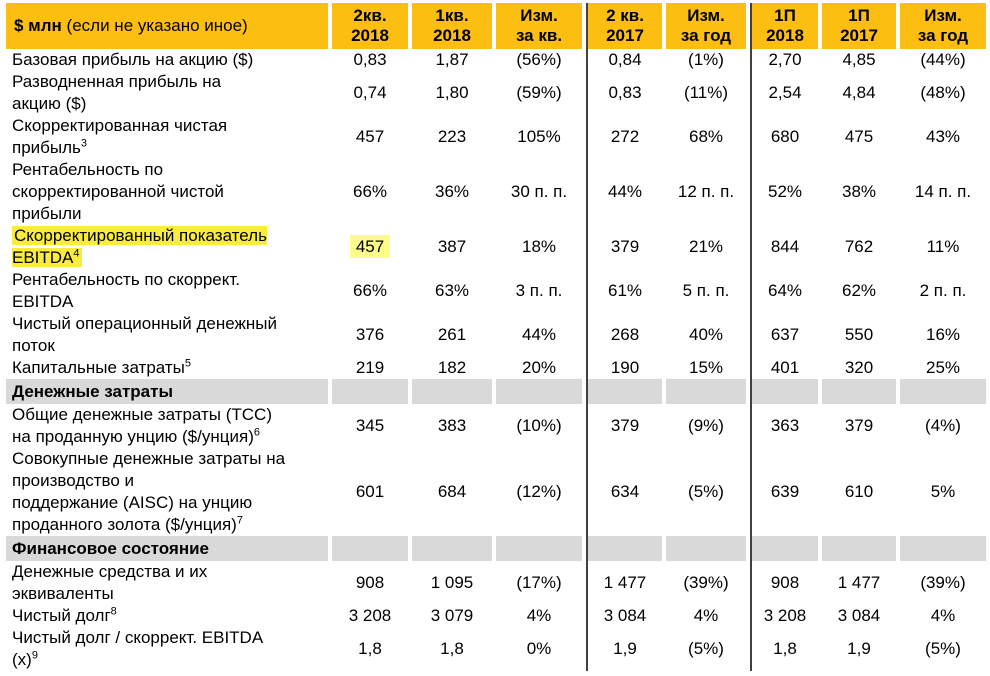 The width and height of the screenshot is (990, 676). I want to click on value-cell: 844, so click(784, 247).